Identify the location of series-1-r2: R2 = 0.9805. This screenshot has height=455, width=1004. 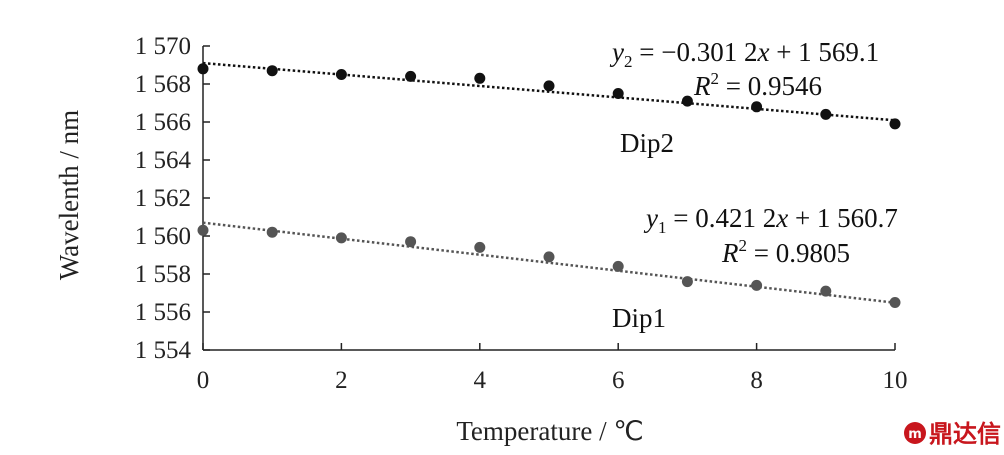
(785, 252).